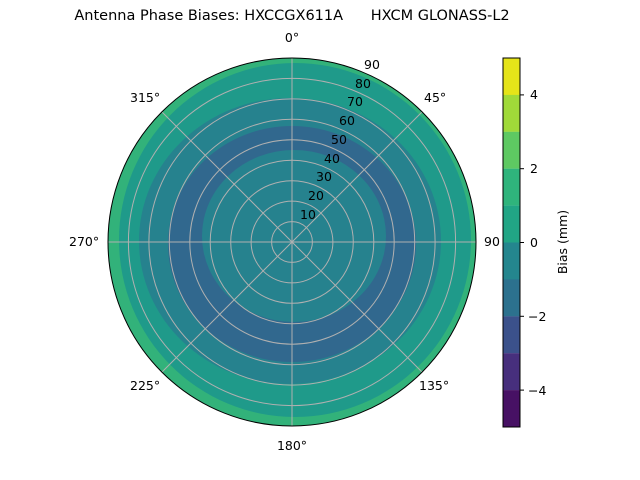  Describe the element at coordinates (292, 37) in the screenshot. I see `angle-label-0: 0°` at that location.